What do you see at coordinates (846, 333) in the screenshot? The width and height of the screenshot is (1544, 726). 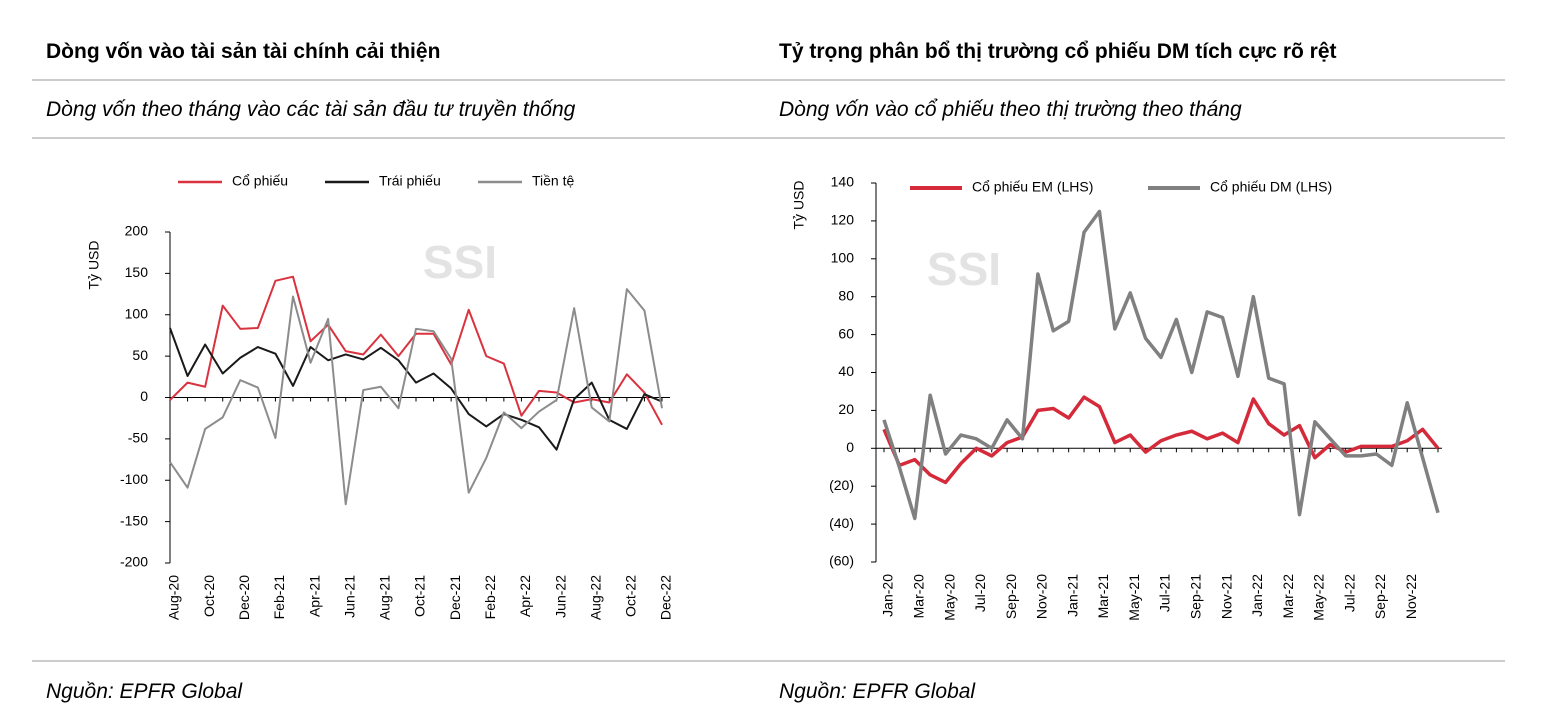 I see `y-tick-label: 60` at bounding box center [846, 333].